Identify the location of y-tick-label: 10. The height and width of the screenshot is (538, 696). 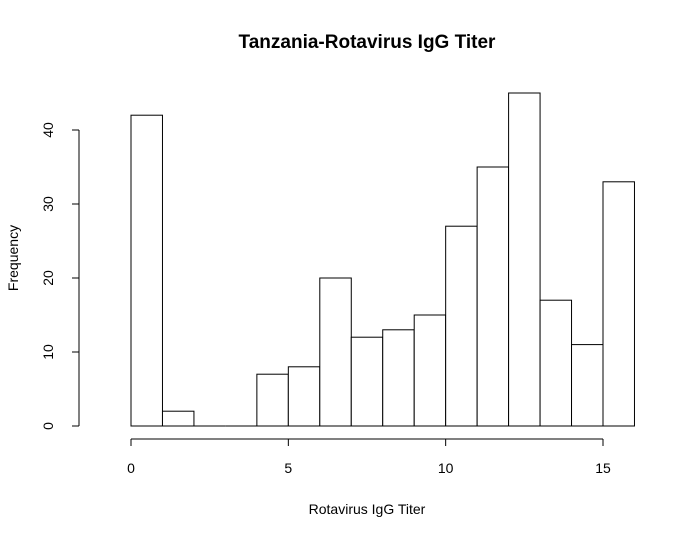
(48, 352).